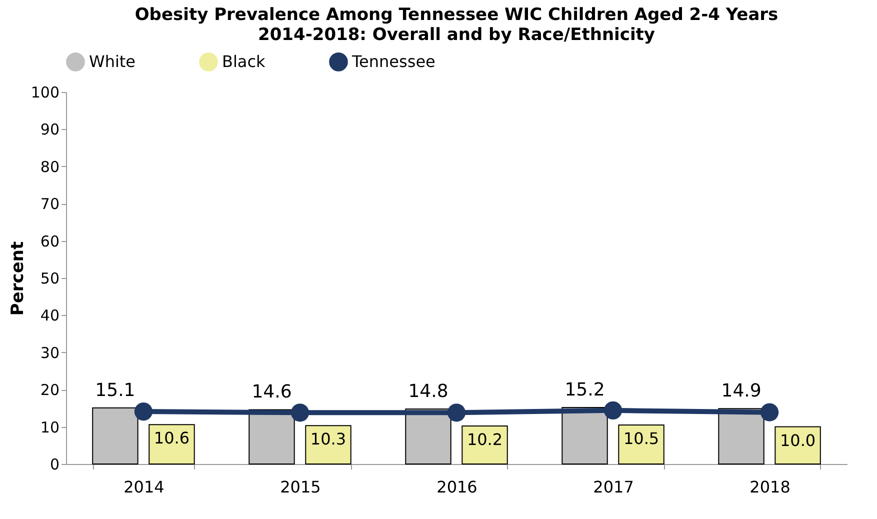 This screenshot has width=877, height=519. I want to click on chart-title: Obesity Prevalence Among Tennessee WIC Children Aged 2-4 Years, so click(456, 15).